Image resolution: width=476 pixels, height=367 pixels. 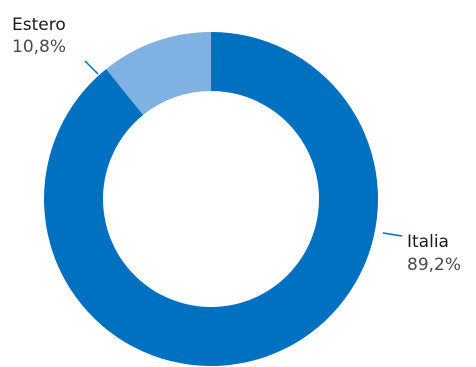 I want to click on slice-value-estero: 10,8%, so click(x=39, y=47).